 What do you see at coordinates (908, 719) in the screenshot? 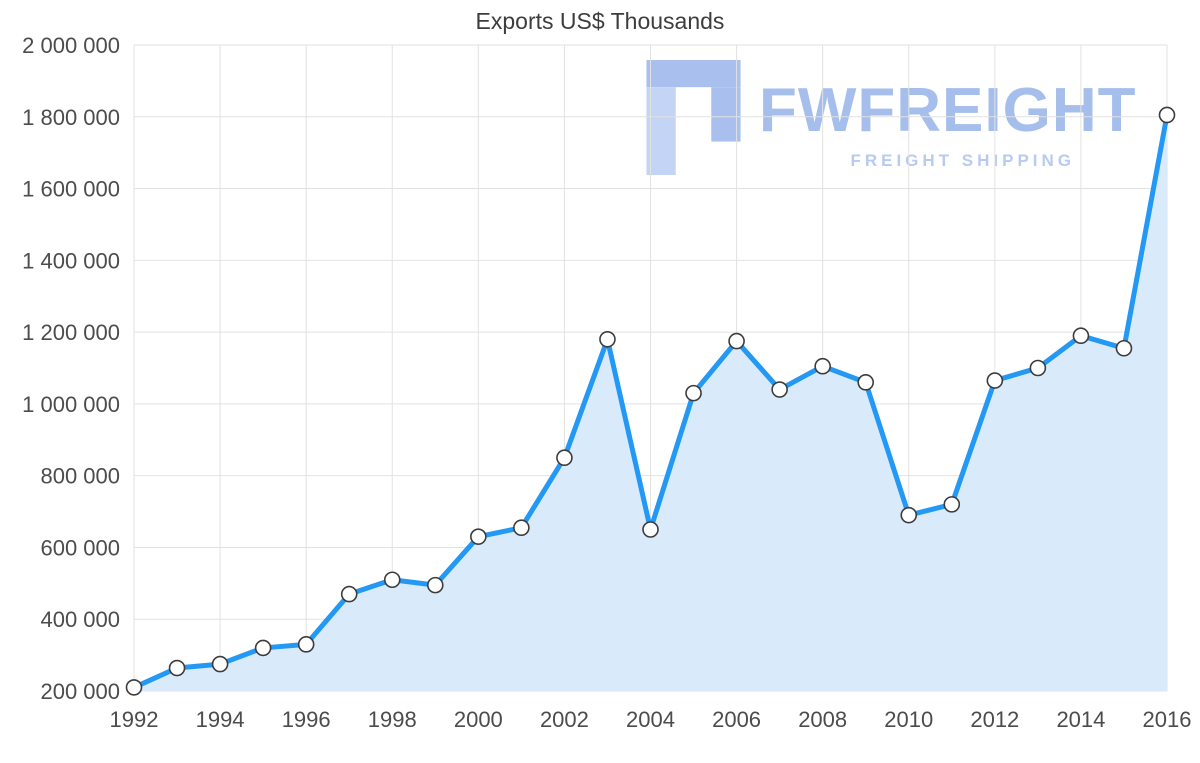
I see `x-axis-tick-label: 2010` at bounding box center [908, 719].